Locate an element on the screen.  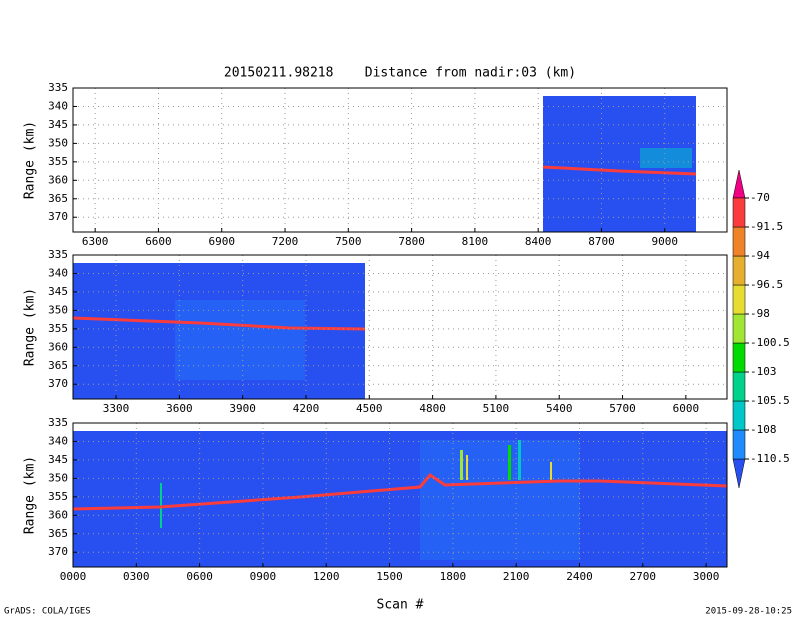
x-tick-label: 3900 is located at coordinates (242, 408).